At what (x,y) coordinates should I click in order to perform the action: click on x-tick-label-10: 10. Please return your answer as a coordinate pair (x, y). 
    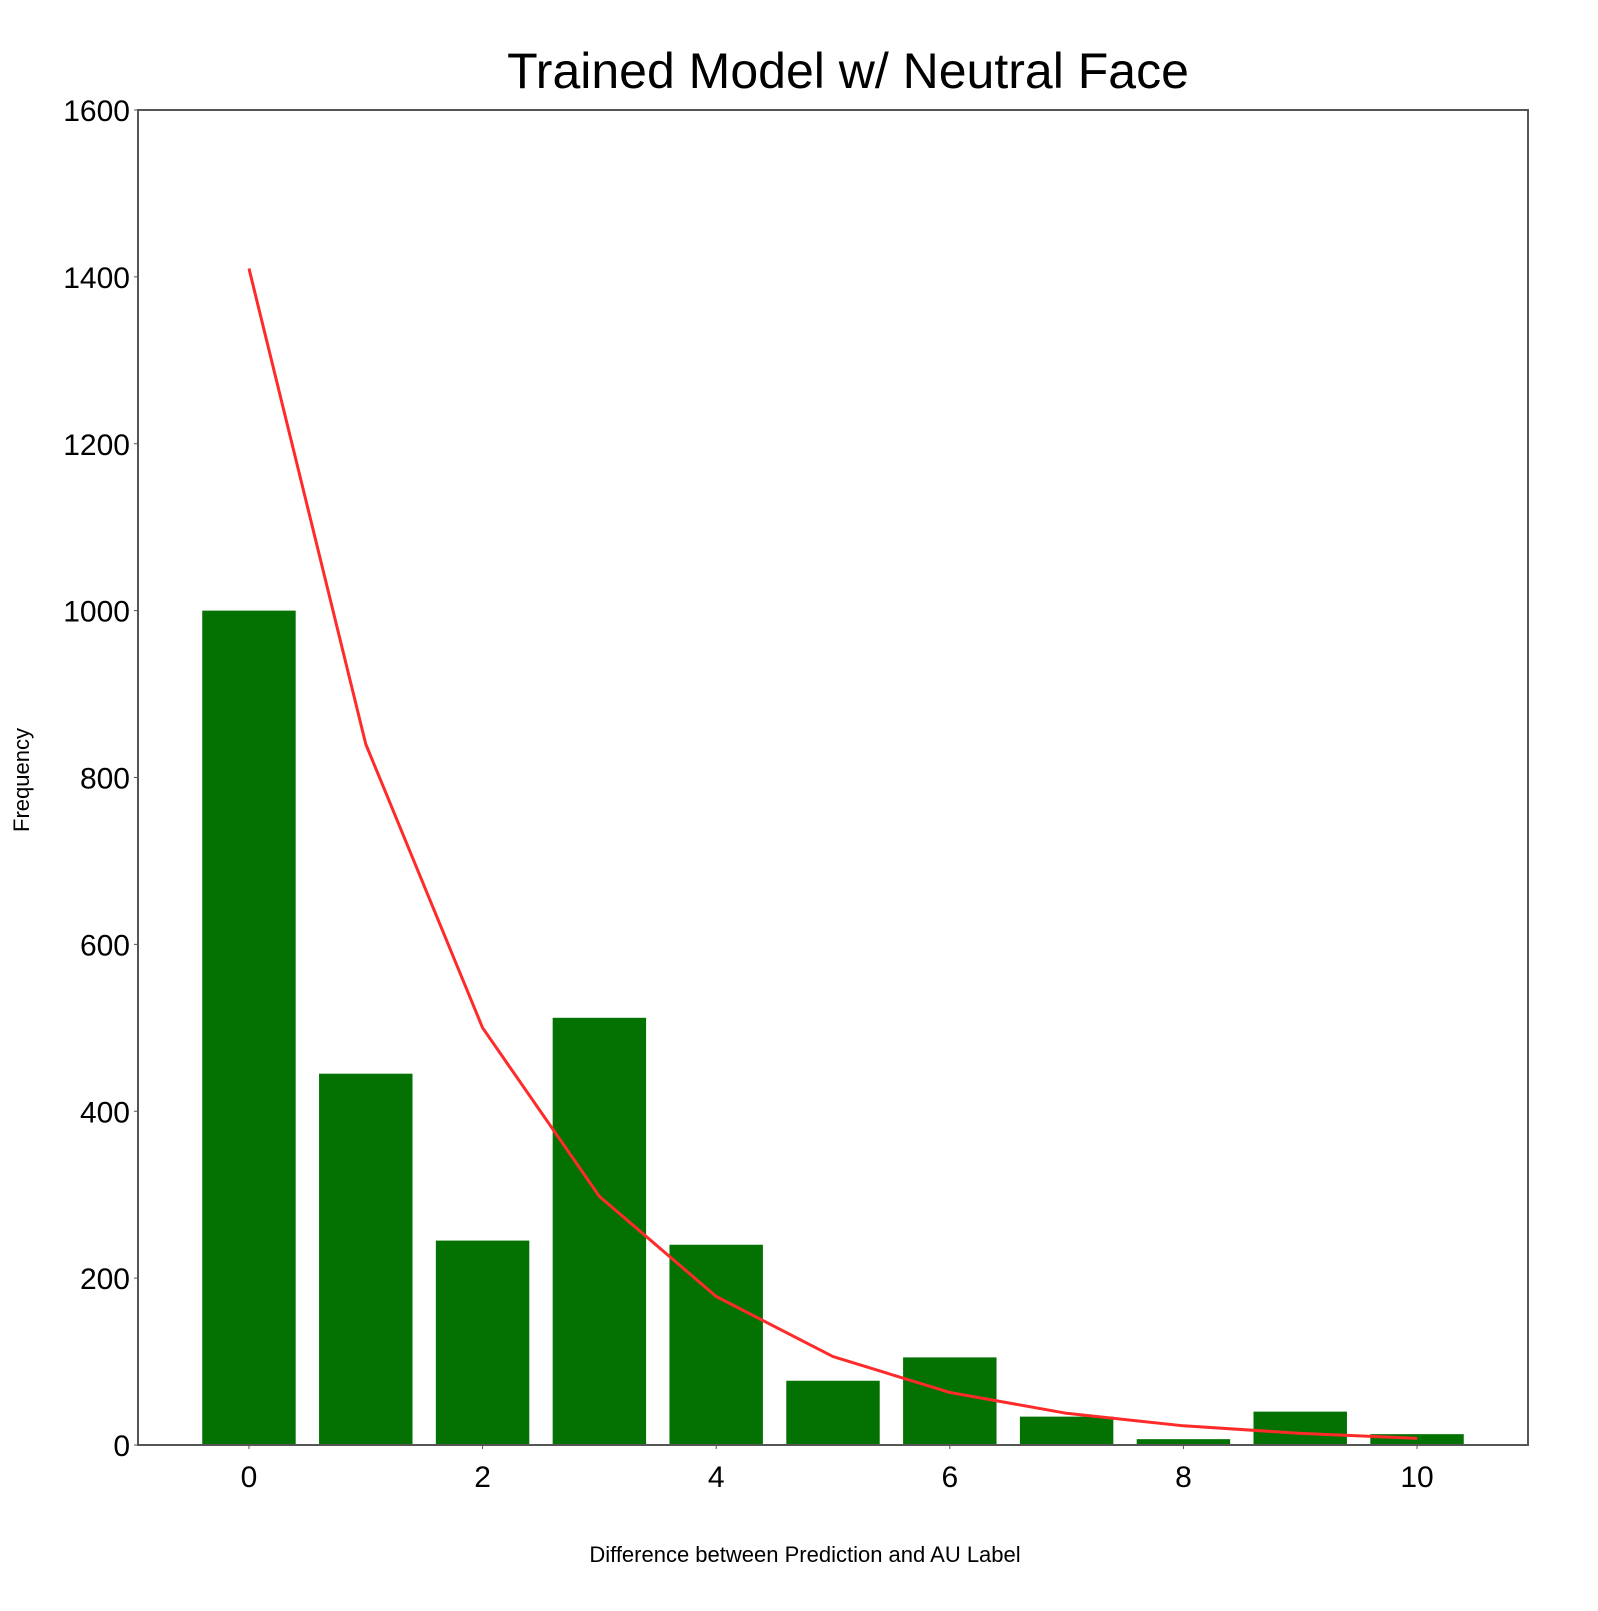
    Looking at the image, I should click on (1416, 1477).